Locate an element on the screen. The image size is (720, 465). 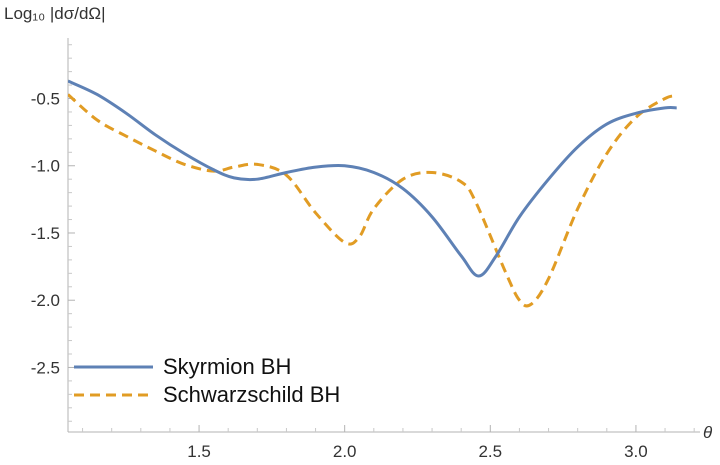
legend-label-schwarzschild-bh: Schwarzschild BH is located at coordinates (251, 394).